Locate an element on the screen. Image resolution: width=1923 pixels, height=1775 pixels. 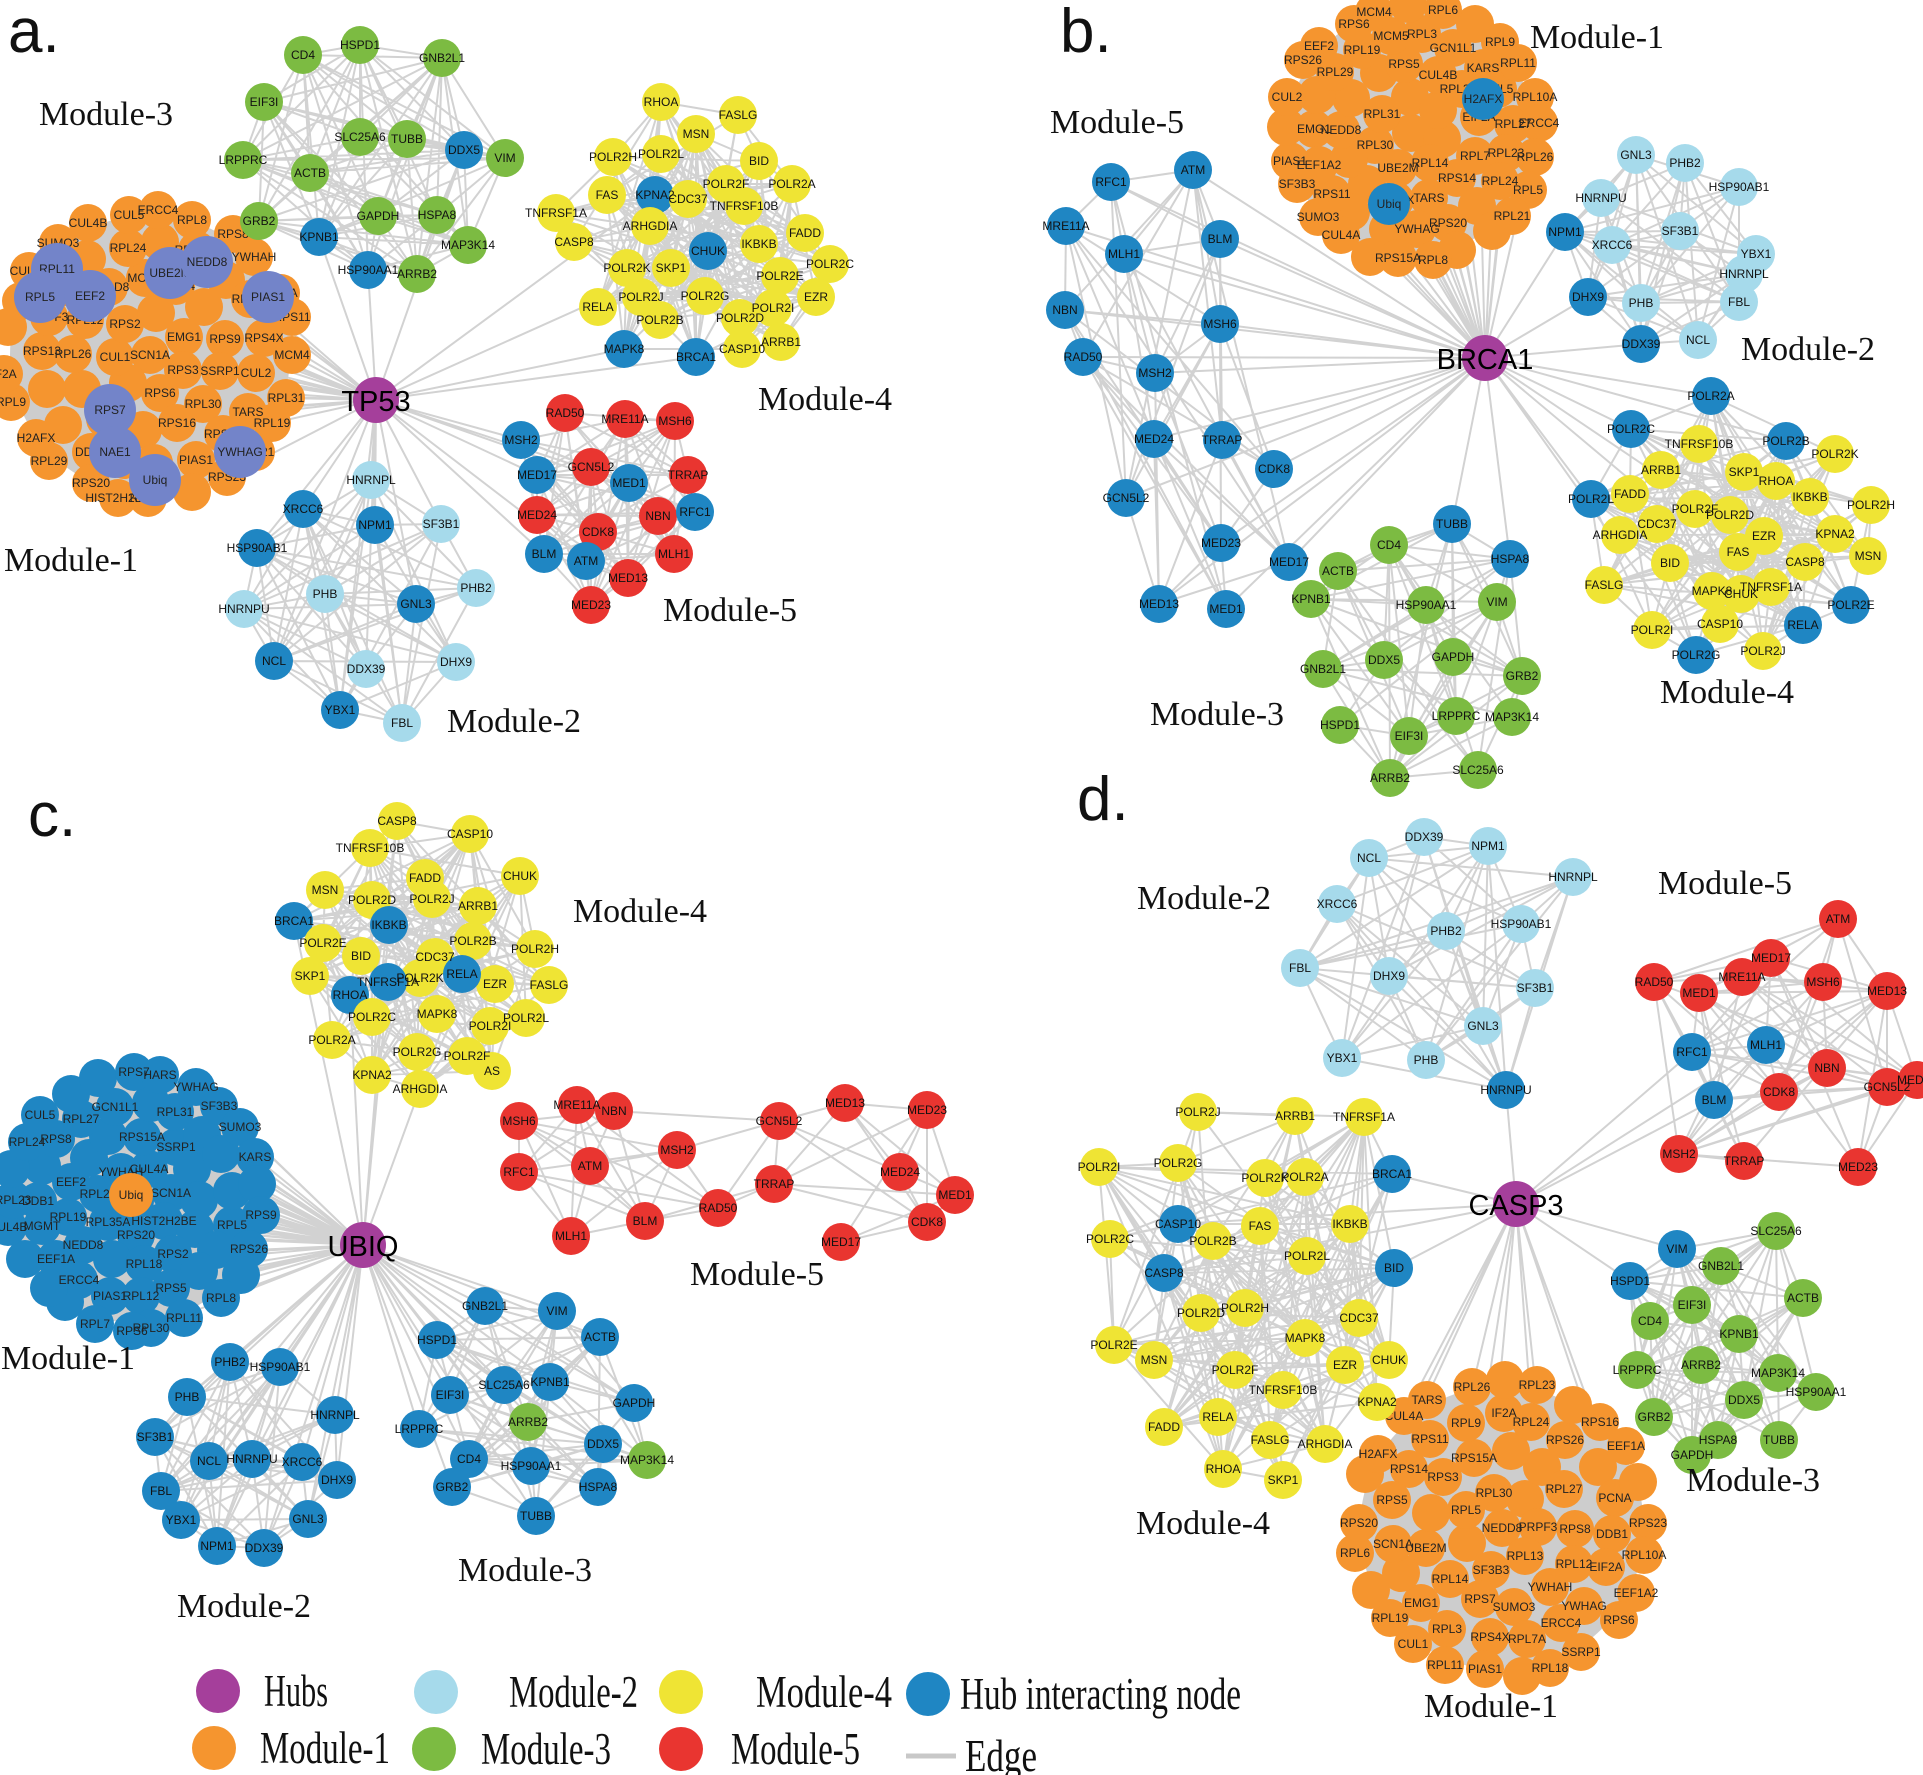
svg-text: SCN1A is located at coordinates (171, 1193).